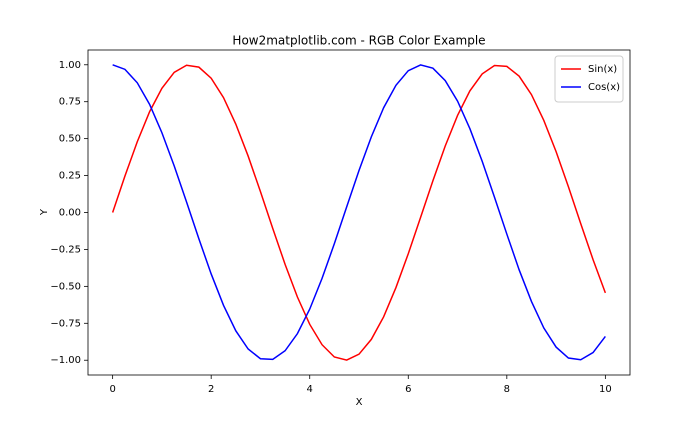 This screenshot has width=700, height=424. What do you see at coordinates (70, 213) in the screenshot?
I see `y-tick-label: 0.00` at bounding box center [70, 213].